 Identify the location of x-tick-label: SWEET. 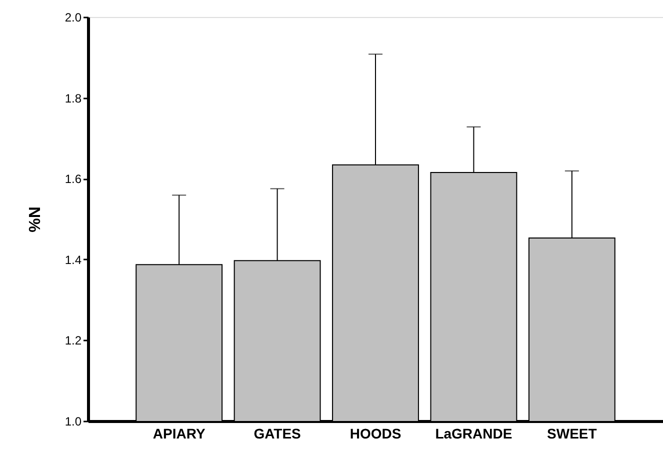
(572, 434).